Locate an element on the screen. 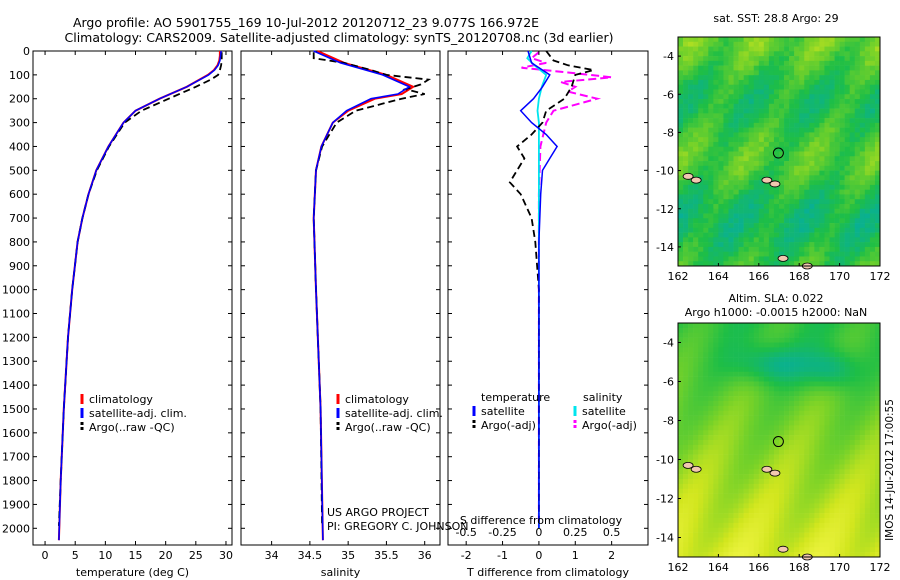 The width and height of the screenshot is (900, 580). temperature-axis-label: temperature (deg C) is located at coordinates (132, 572).